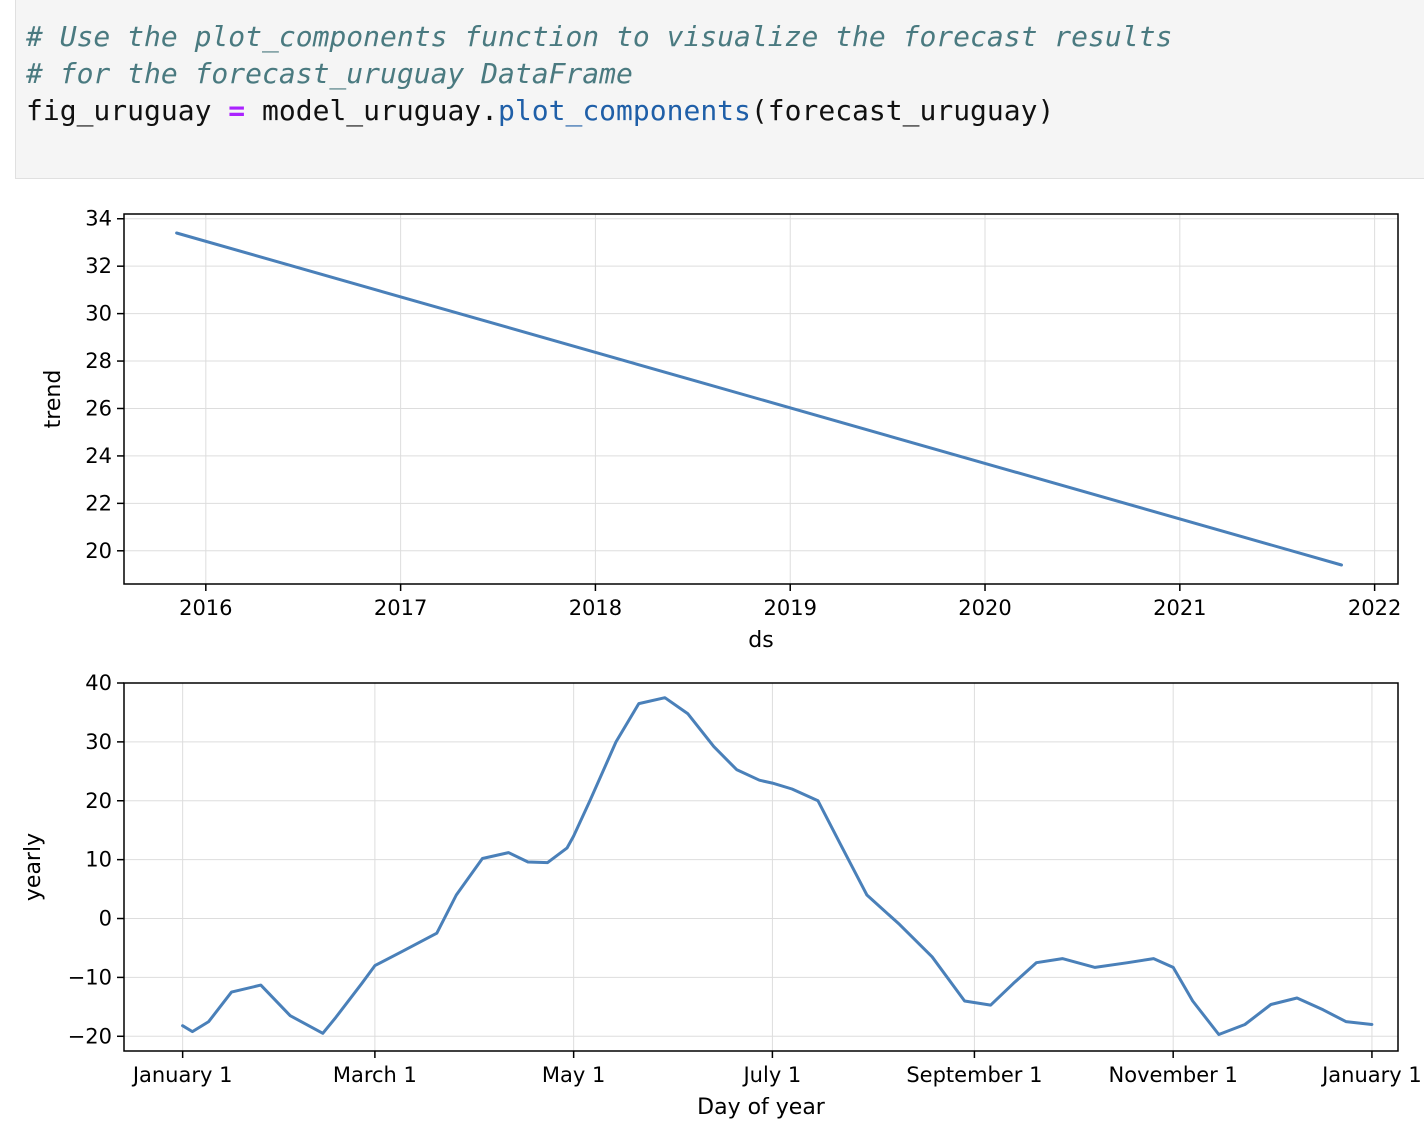  I want to click on y-tick-label: 32, so click(98, 266).